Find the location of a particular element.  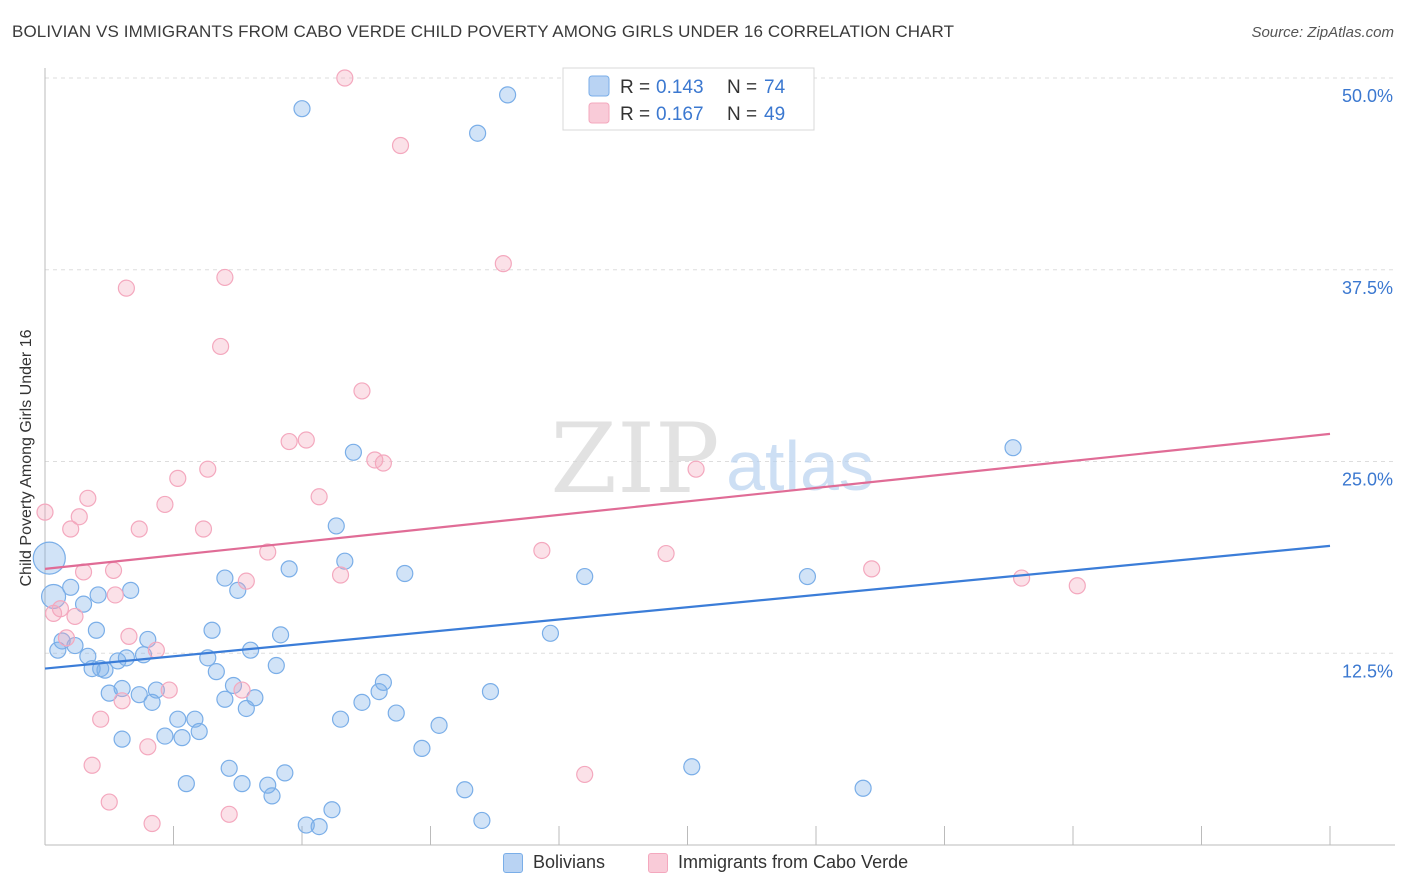

legend-top: R = 0.143 N = 74 R = 0.167 N = 49 is located at coordinates (688, 99).